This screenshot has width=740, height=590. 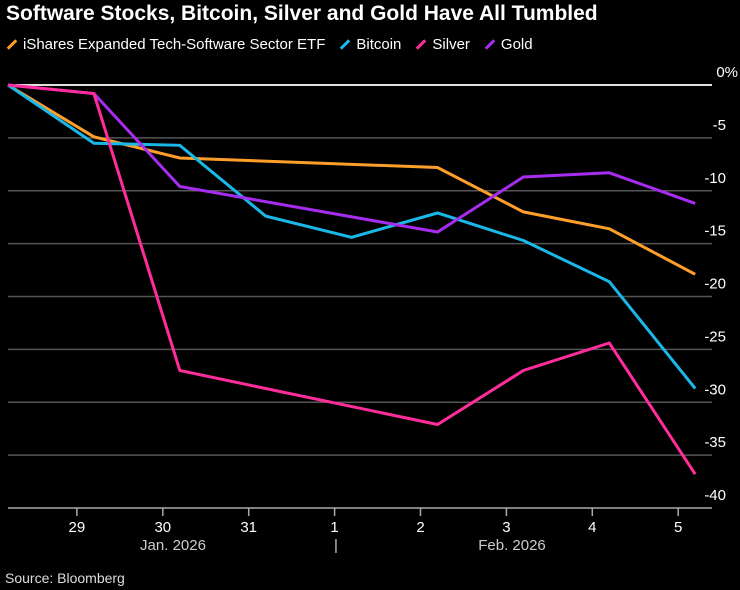 What do you see at coordinates (506, 527) in the screenshot?
I see `x-tick-label: 3` at bounding box center [506, 527].